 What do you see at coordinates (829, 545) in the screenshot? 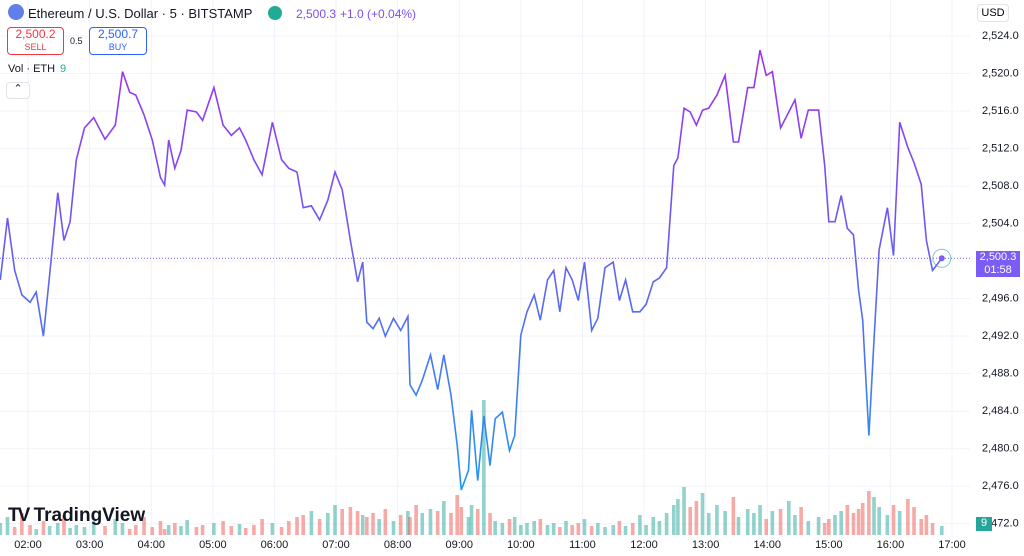
I see `x-tick-label: 15:00` at bounding box center [829, 545].